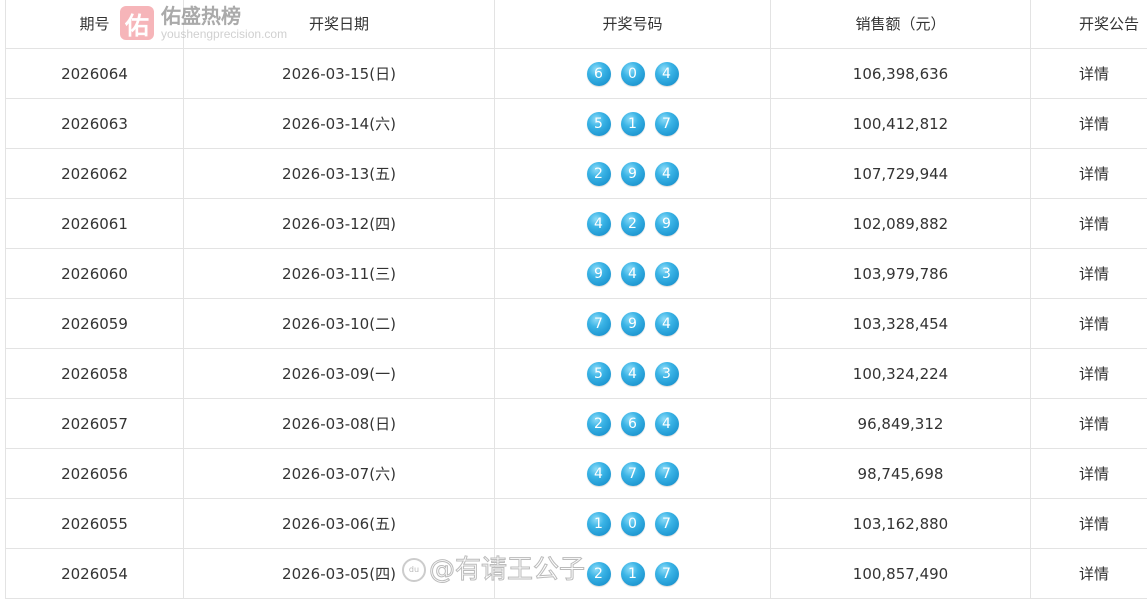  I want to click on table-header-row: 期号 开奖日期 开奖号码 销售额（元） 开奖公告, so click(576, 24).